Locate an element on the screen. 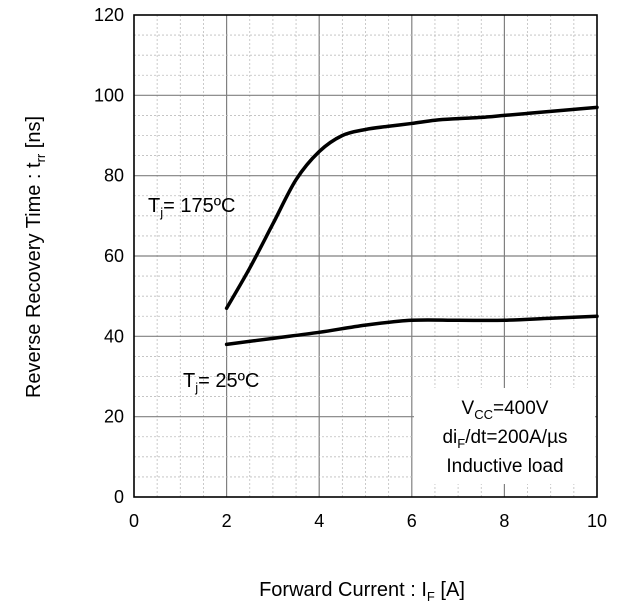  series-label-175: Tj= 175ºC is located at coordinates (191, 207).